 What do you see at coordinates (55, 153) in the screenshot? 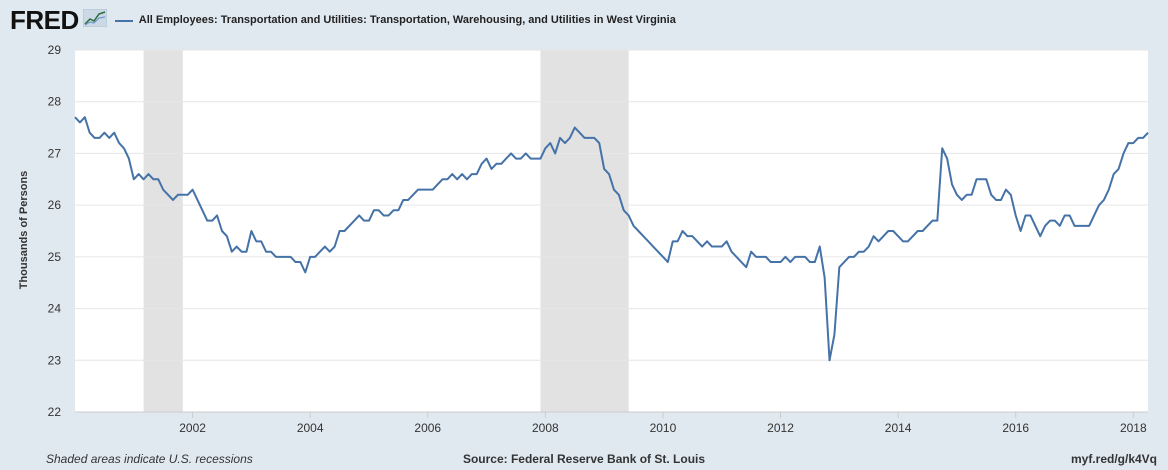
I see `y-tick-label: 27` at bounding box center [55, 153].